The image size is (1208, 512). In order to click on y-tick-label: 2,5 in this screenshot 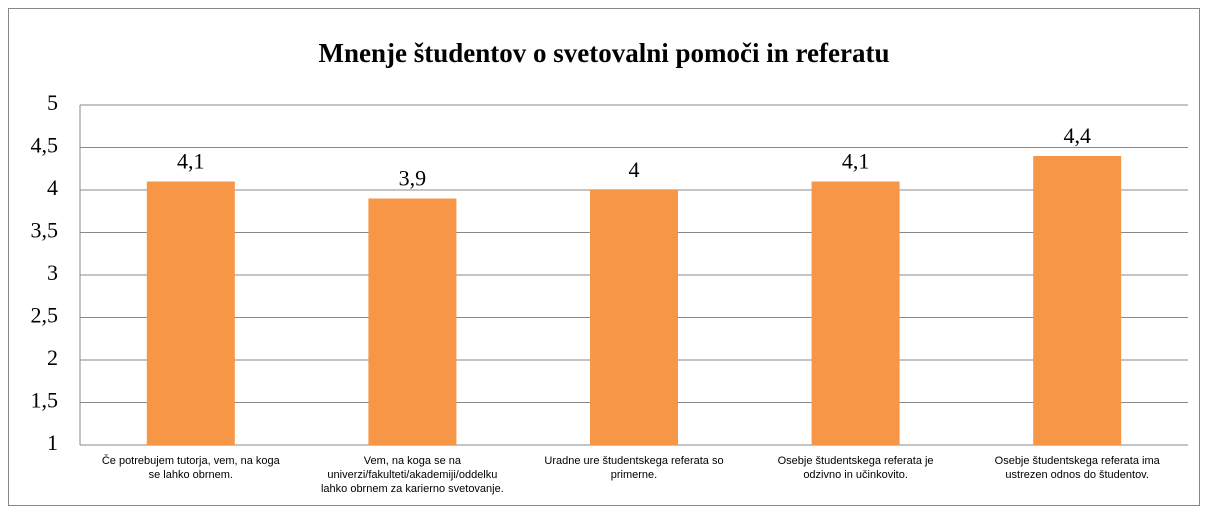, I will do `click(45, 315)`.